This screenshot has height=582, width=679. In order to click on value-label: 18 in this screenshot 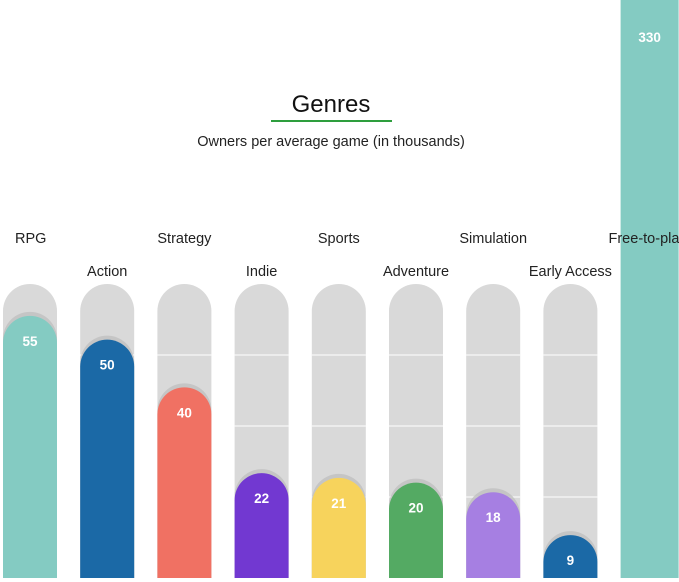, I will do `click(494, 517)`.